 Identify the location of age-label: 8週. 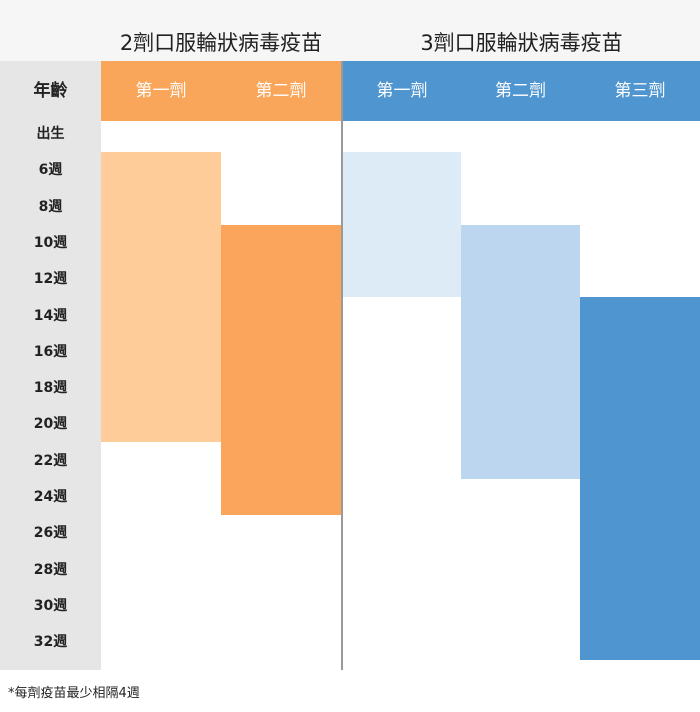
(50, 206).